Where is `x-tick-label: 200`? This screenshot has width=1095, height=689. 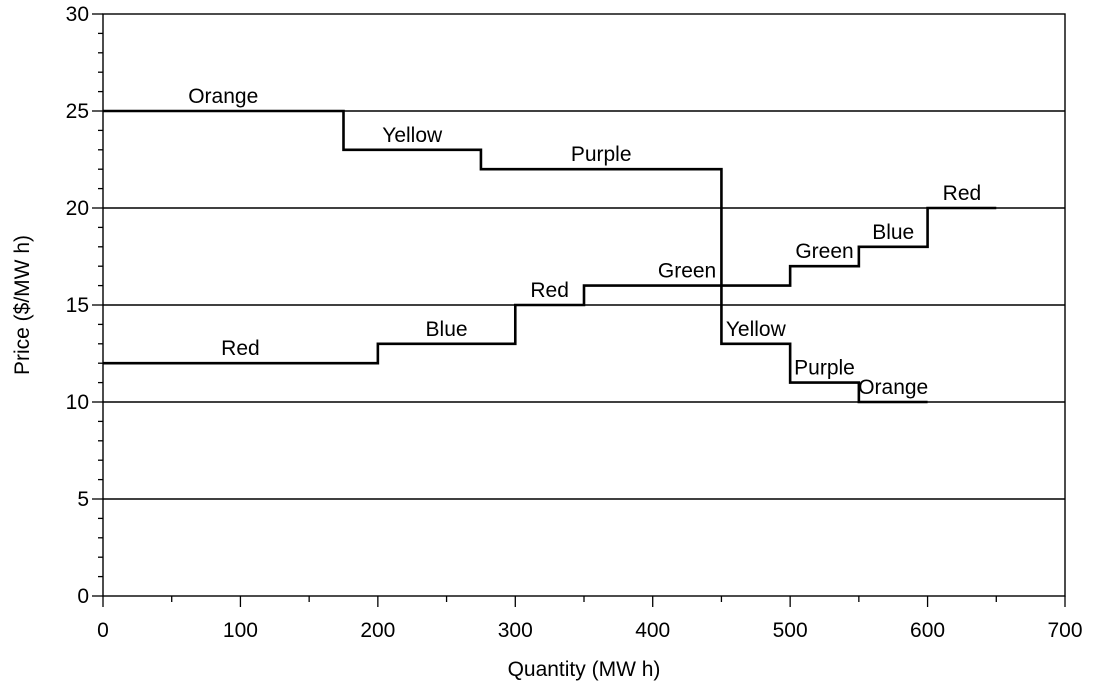
x-tick-label: 200 is located at coordinates (377, 630).